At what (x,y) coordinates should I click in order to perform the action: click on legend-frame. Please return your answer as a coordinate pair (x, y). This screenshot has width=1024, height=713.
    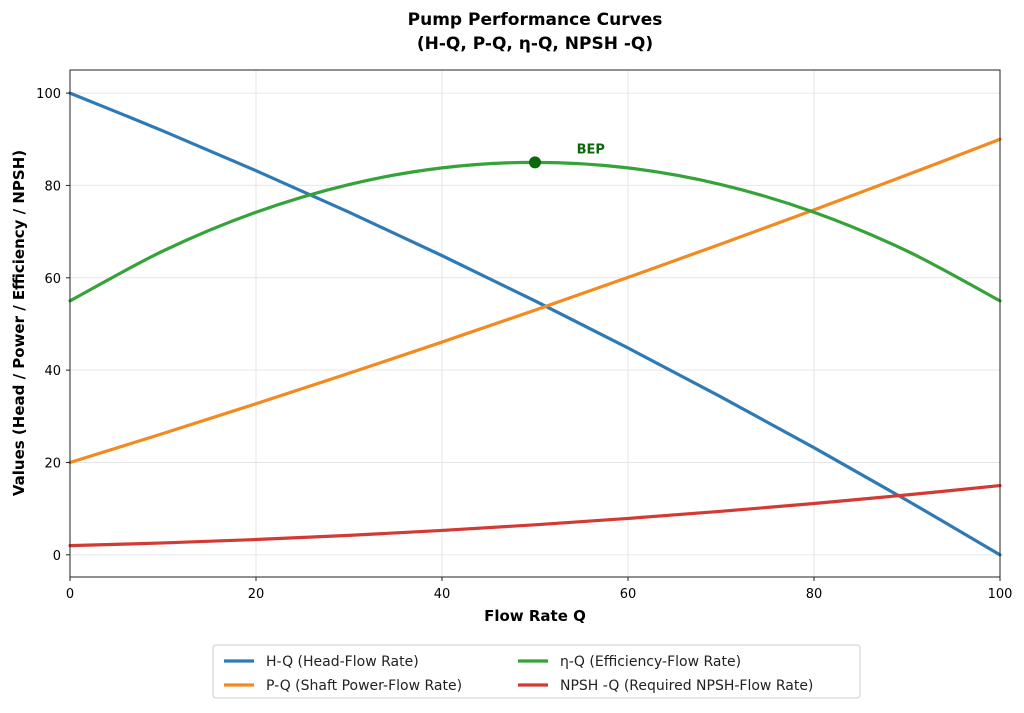
    Looking at the image, I should click on (536, 671).